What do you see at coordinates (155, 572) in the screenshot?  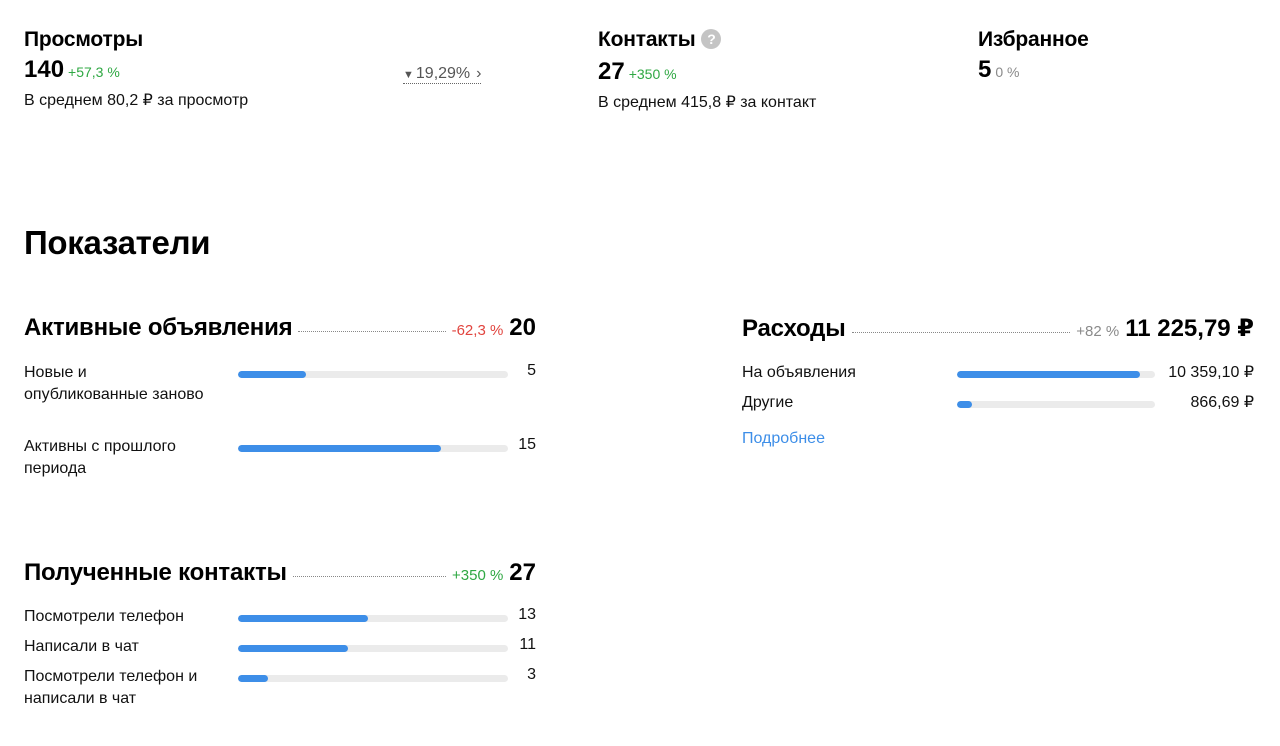 I see `received-contacts-title: Полученные контакты` at bounding box center [155, 572].